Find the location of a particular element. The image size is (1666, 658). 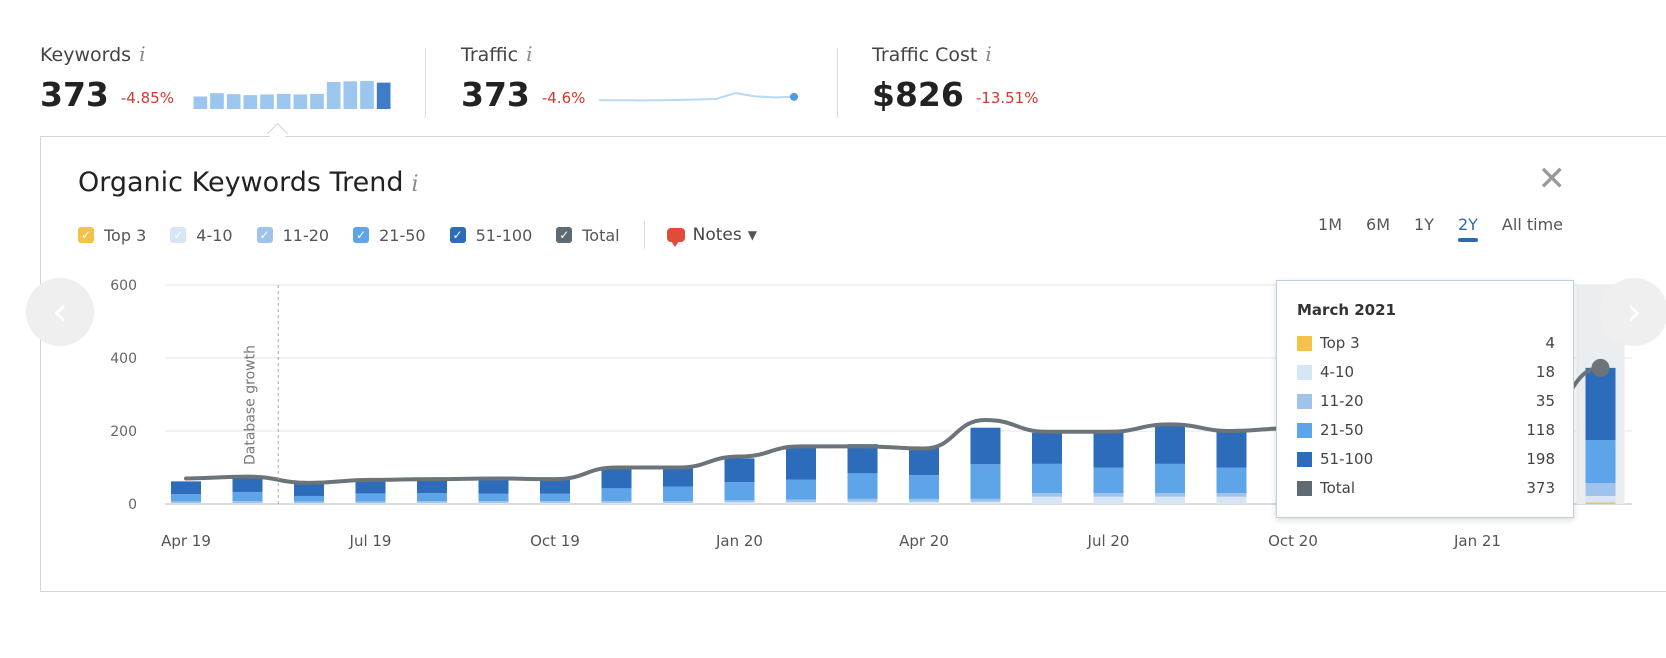

metric-traffic-value: 373 is located at coordinates (495, 94).